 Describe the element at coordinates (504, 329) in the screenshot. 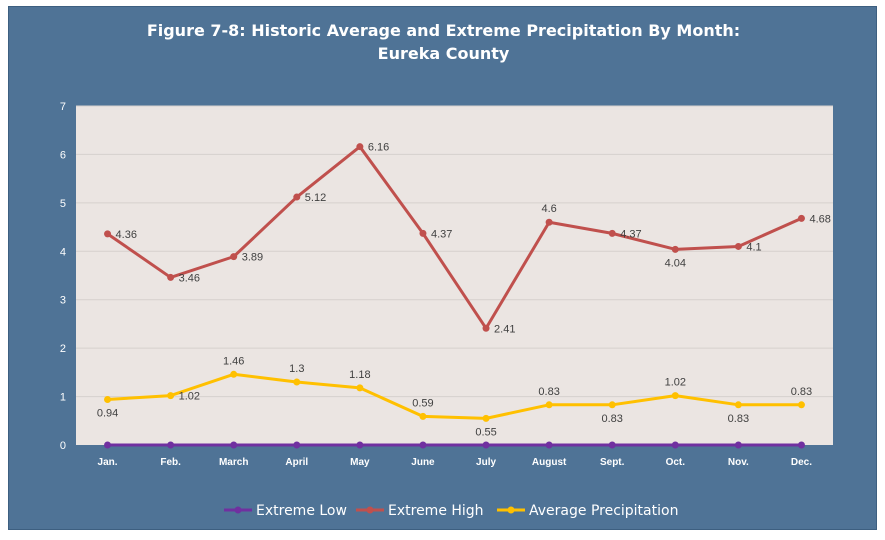

I see `data-label: 2.41` at that location.